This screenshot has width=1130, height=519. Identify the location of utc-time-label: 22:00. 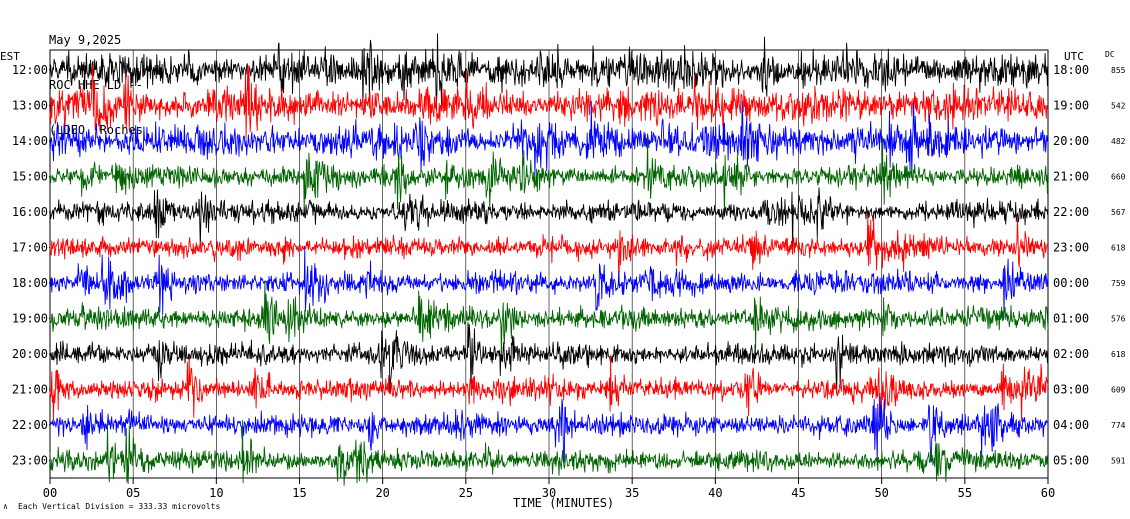
(1071, 212).